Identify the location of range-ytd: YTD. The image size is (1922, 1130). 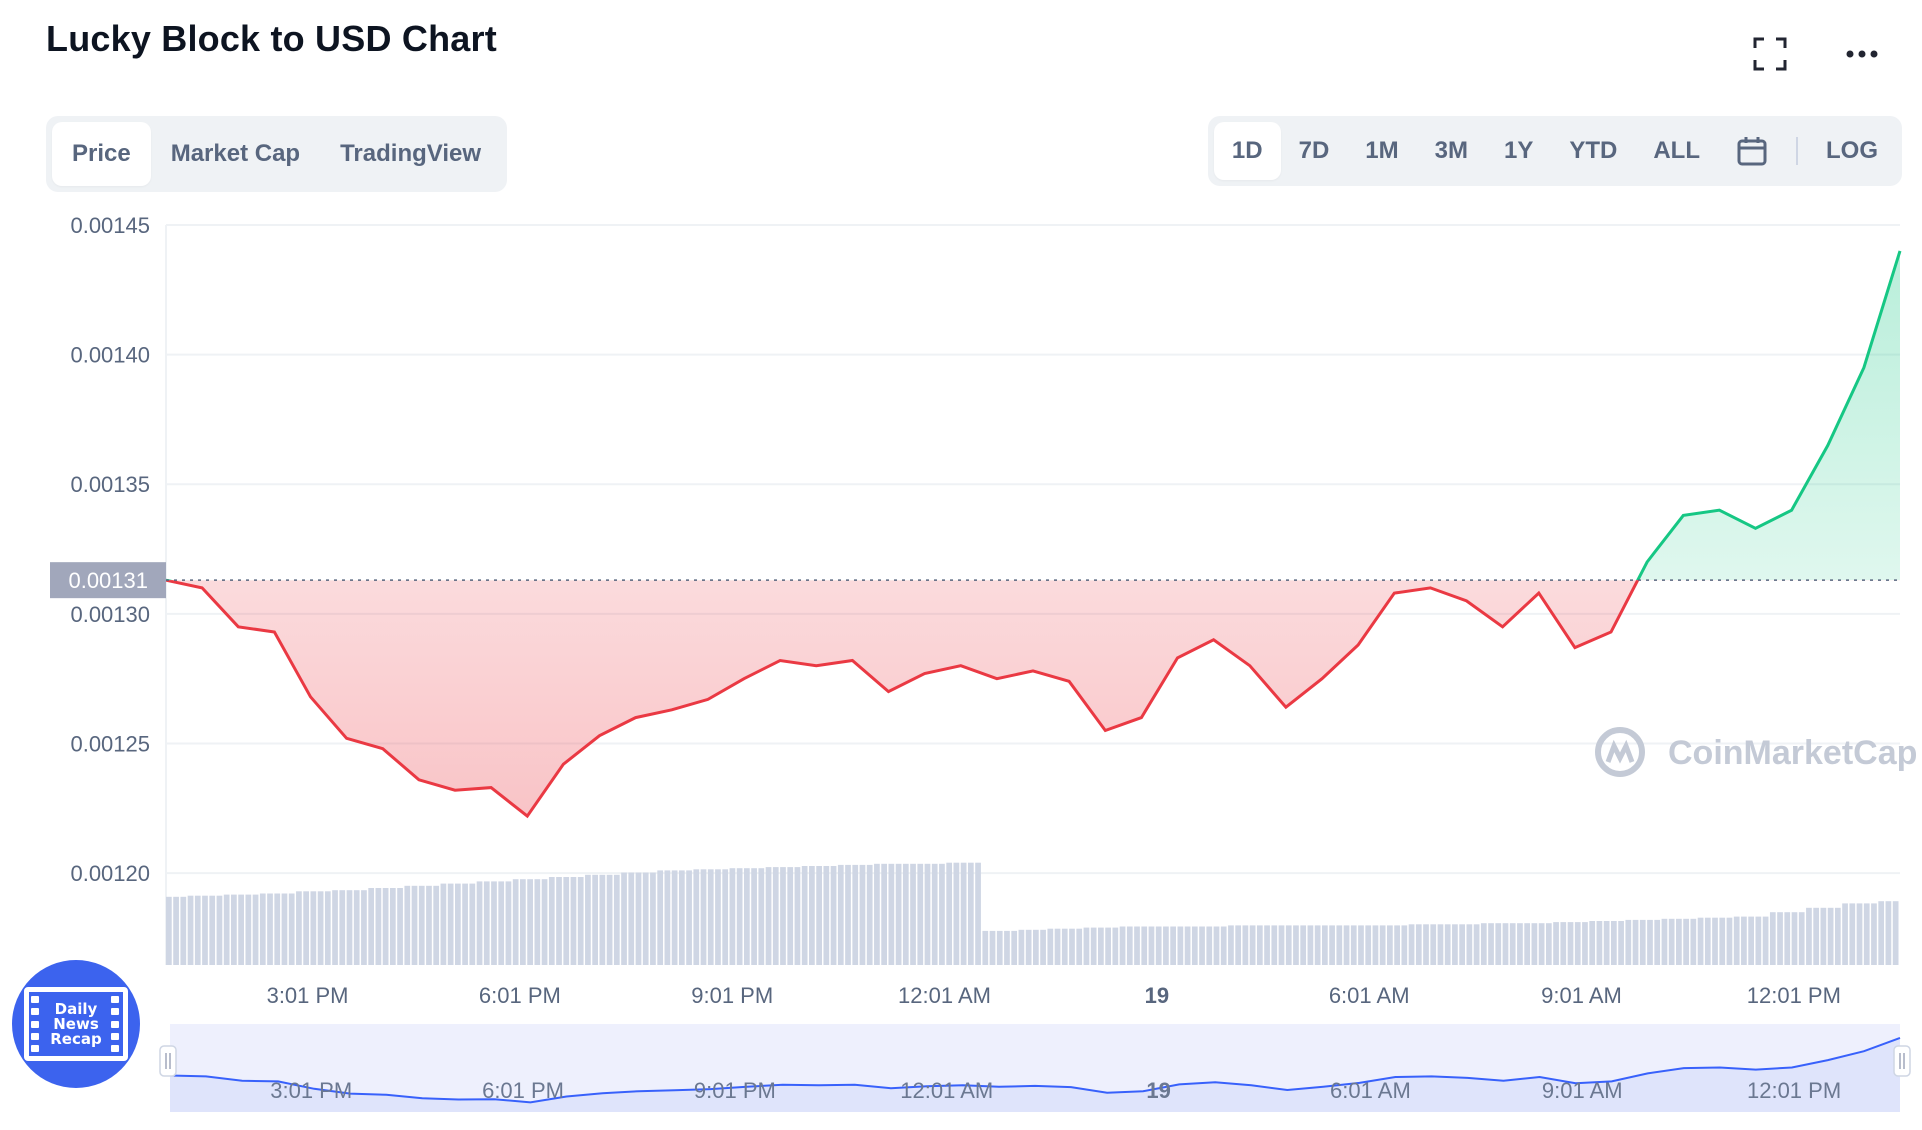
(1593, 150).